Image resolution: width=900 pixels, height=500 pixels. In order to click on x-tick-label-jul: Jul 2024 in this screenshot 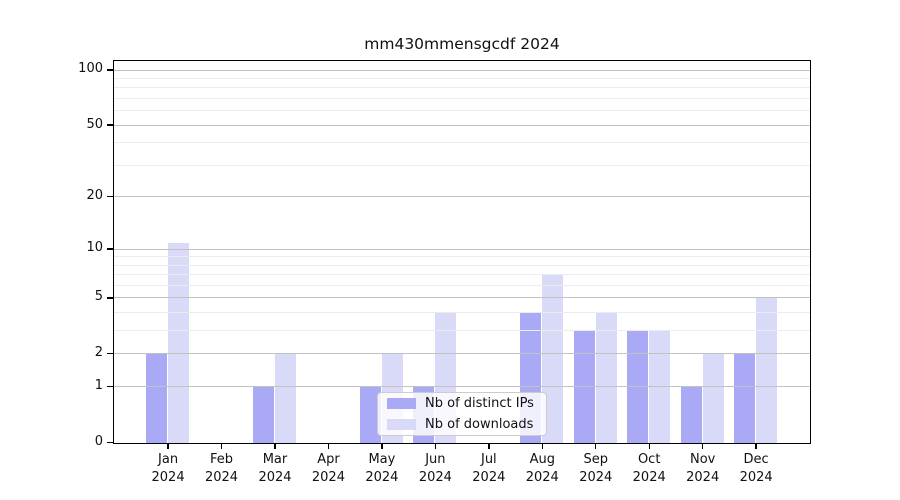, I will do `click(489, 468)`.